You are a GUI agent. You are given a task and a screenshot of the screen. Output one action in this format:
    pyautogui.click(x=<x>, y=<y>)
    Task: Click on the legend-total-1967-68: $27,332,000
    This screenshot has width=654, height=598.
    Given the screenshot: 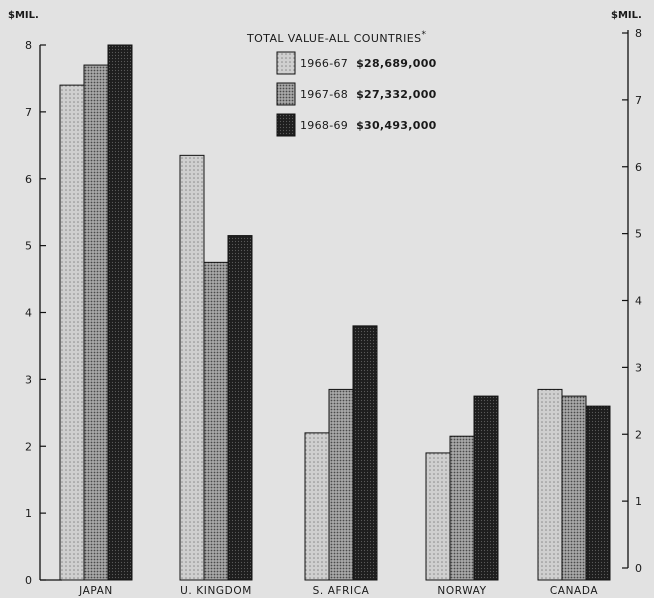 What is the action you would take?
    pyautogui.click(x=396, y=94)
    